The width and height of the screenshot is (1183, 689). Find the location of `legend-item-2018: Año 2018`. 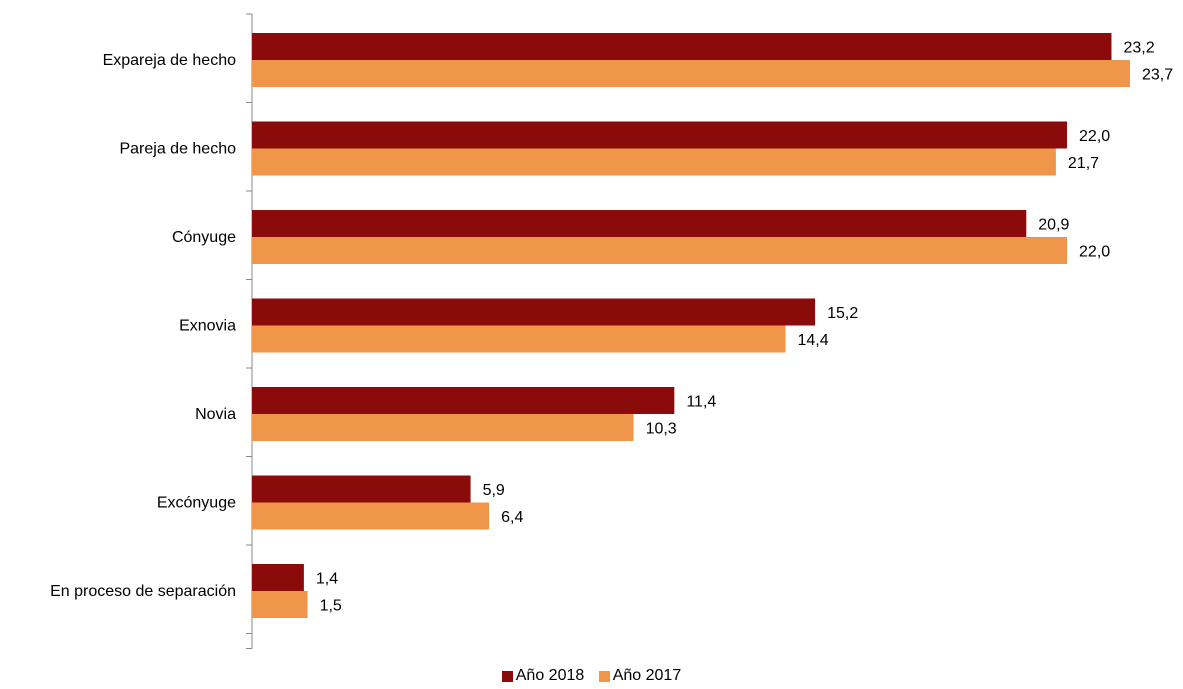

legend-item-2018: Año 2018 is located at coordinates (543, 676).